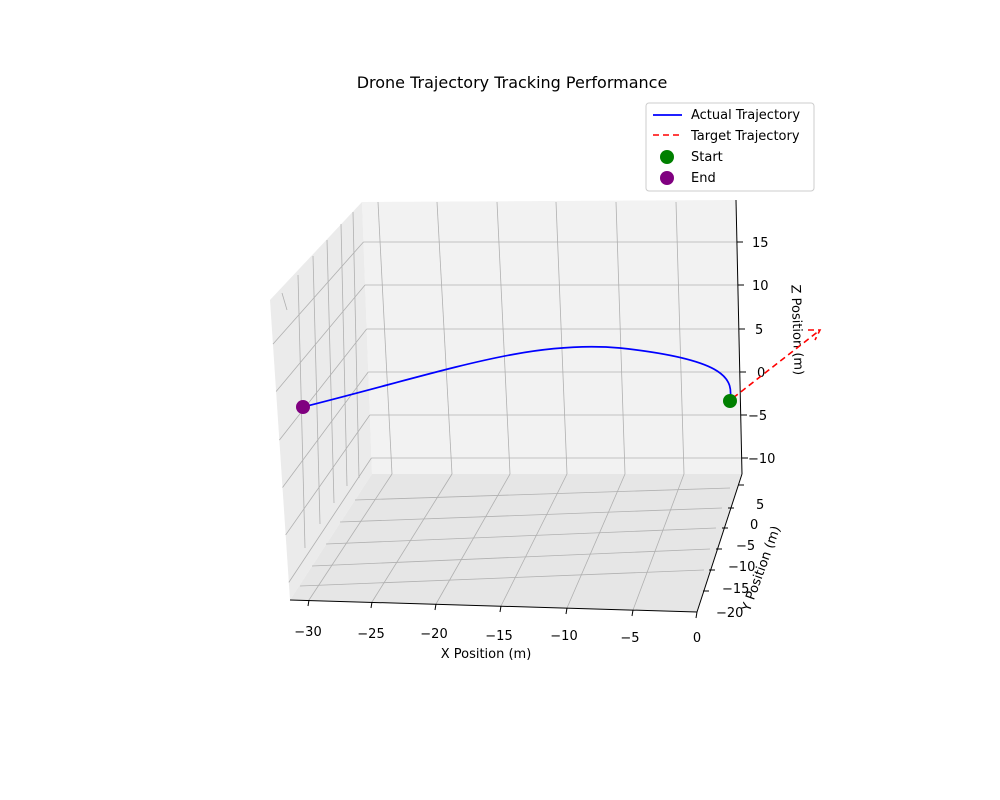  What do you see at coordinates (796, 329) in the screenshot?
I see `z-axis-label: Z Position (m)` at bounding box center [796, 329].